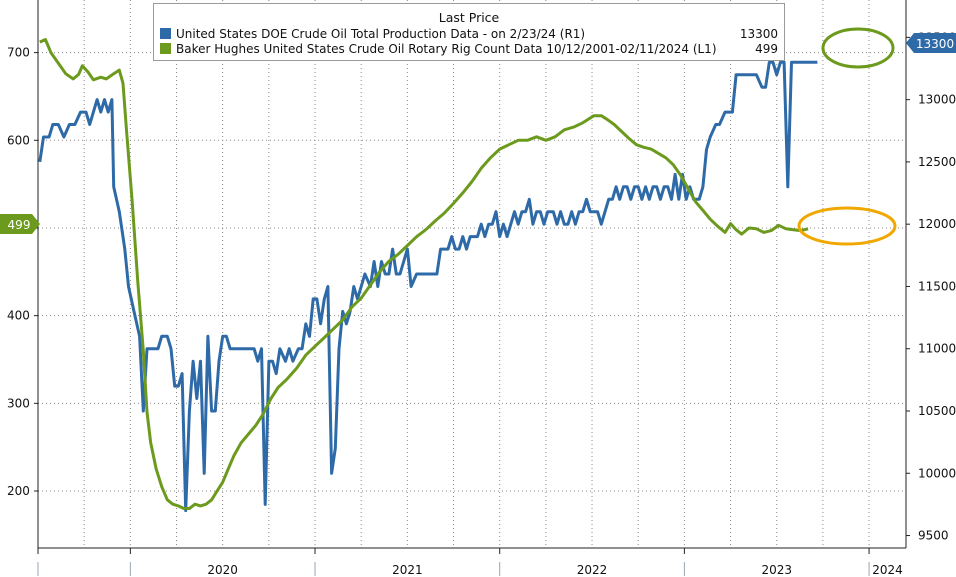 This screenshot has width=956, height=577. What do you see at coordinates (933, 536) in the screenshot?
I see `y-right-tick-label: 9500` at bounding box center [933, 536].